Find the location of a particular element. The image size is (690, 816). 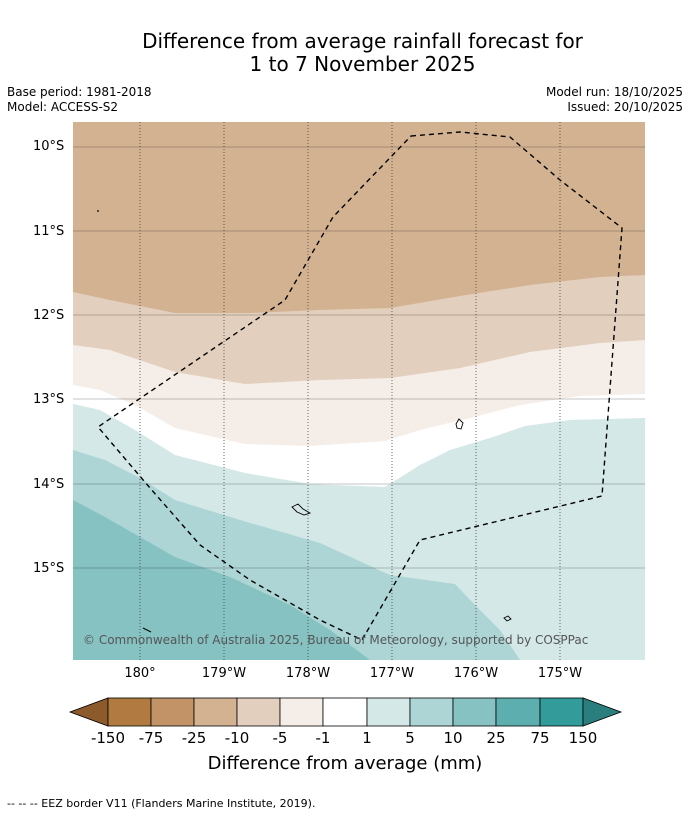

legend-arrow-high is located at coordinates (602, 712).